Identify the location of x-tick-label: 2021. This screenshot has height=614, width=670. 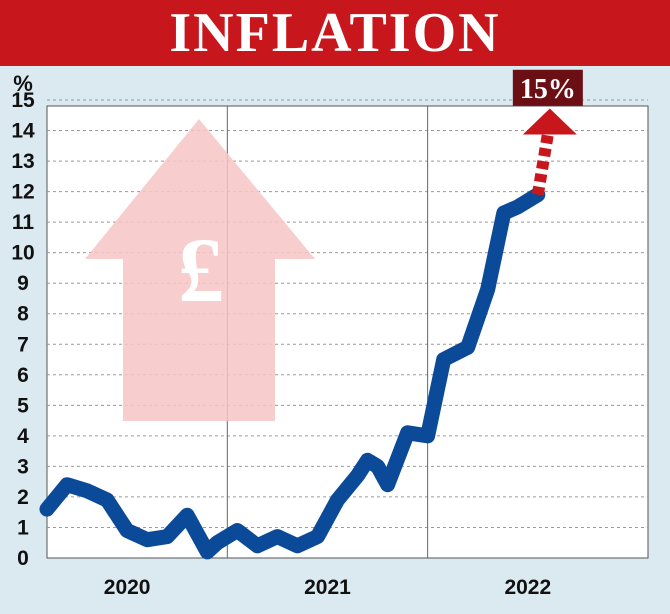
(327, 587).